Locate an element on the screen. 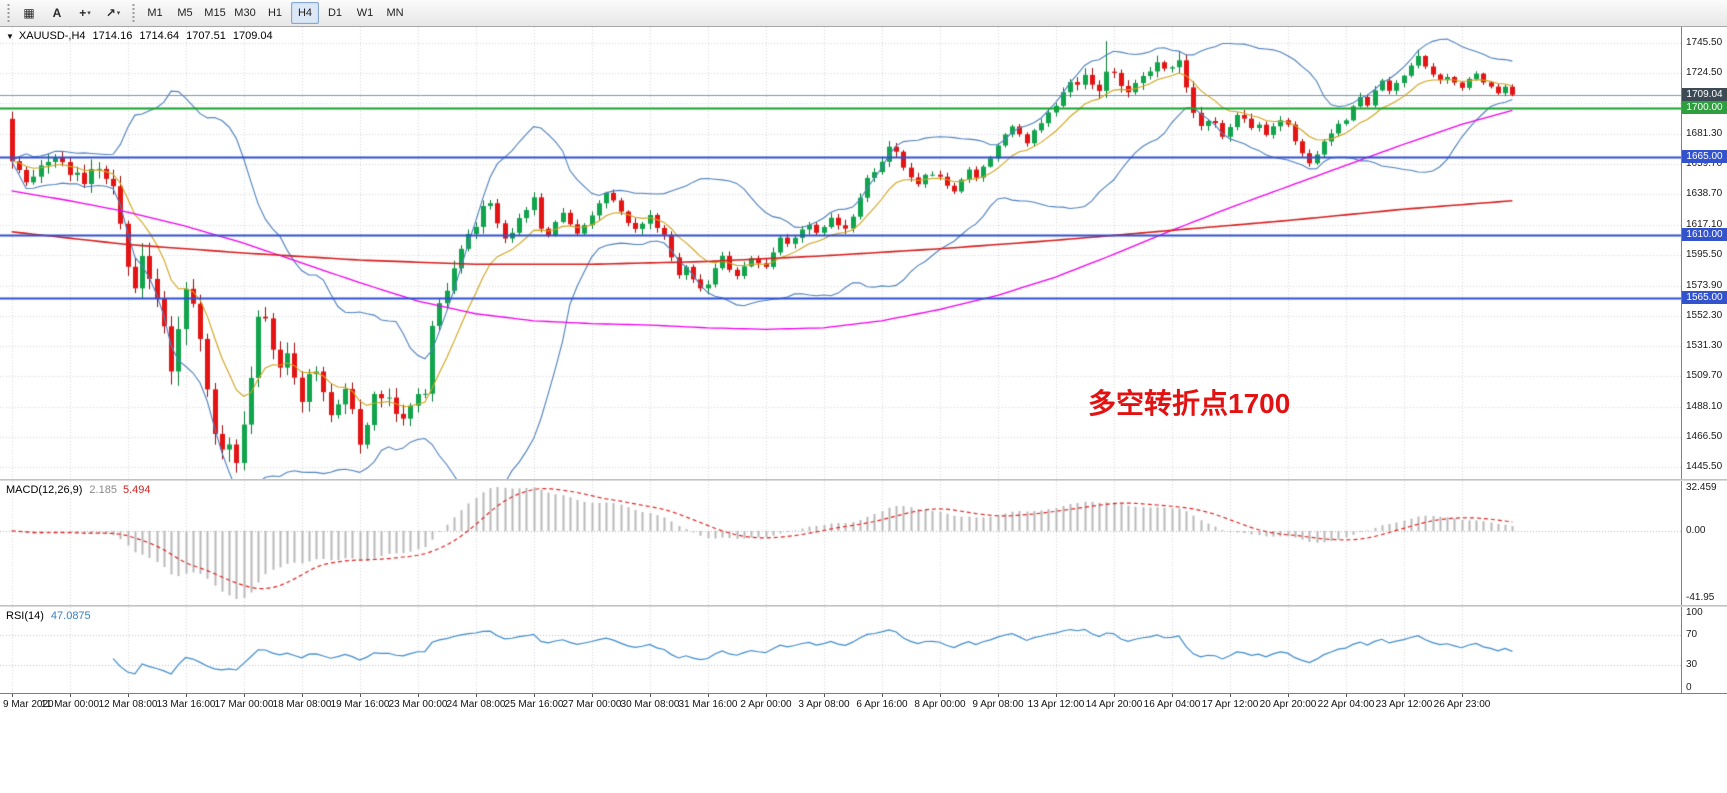 The image size is (1727, 793). time-axis-label: 17 Mar 00:00 is located at coordinates (244, 704).